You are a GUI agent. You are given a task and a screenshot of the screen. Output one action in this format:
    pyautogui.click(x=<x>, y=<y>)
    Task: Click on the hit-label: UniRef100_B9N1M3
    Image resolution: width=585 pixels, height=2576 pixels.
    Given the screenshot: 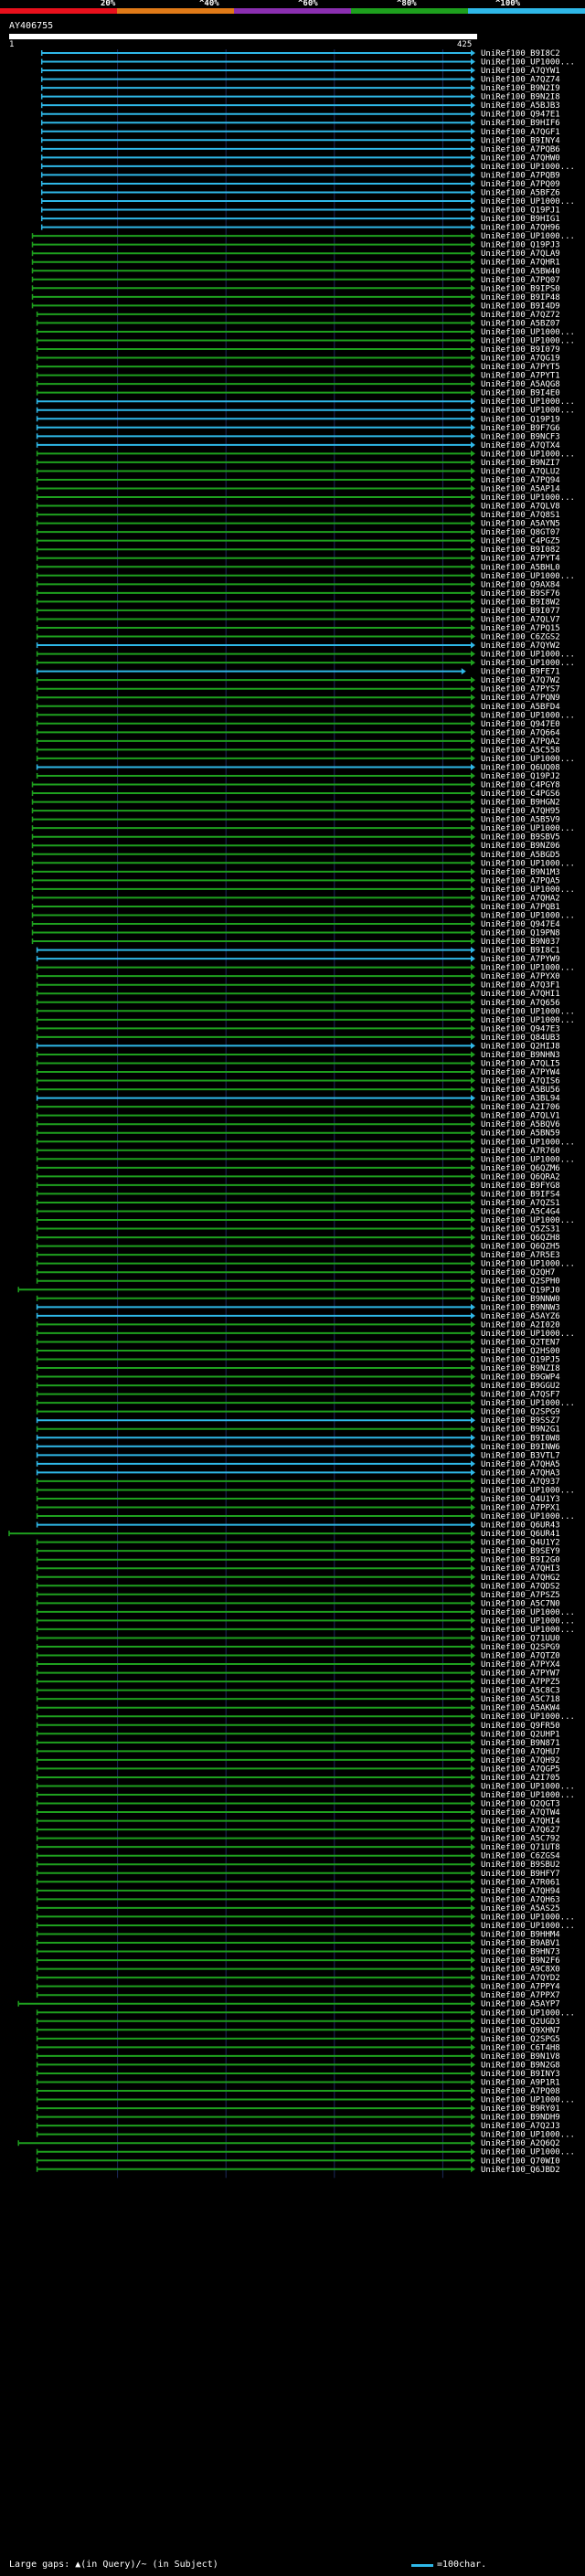 What is the action you would take?
    pyautogui.click(x=520, y=872)
    